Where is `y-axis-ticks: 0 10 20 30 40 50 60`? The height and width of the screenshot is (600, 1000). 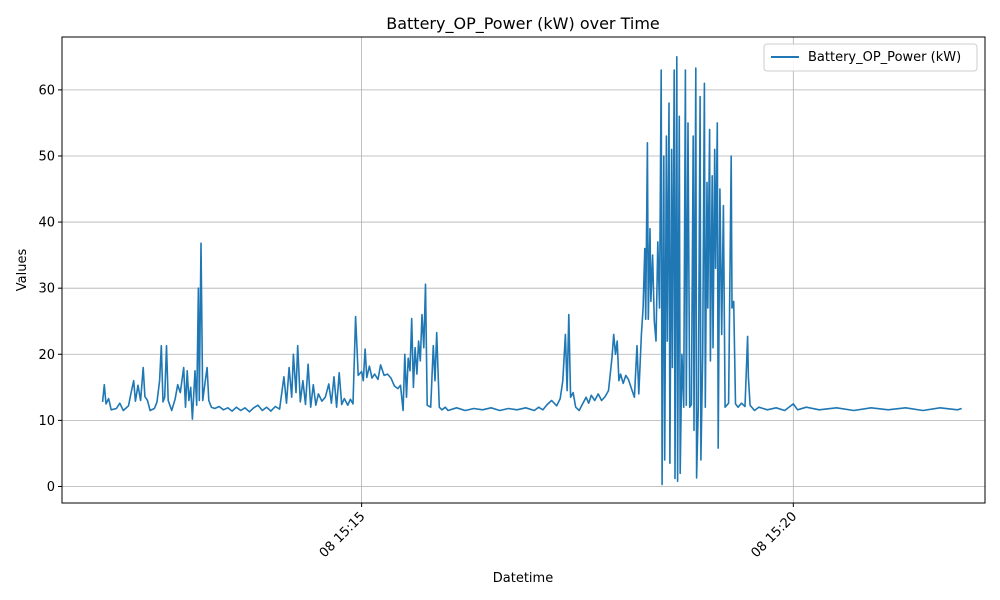
y-axis-ticks: 0 10 20 30 40 50 60 is located at coordinates (50, 289).